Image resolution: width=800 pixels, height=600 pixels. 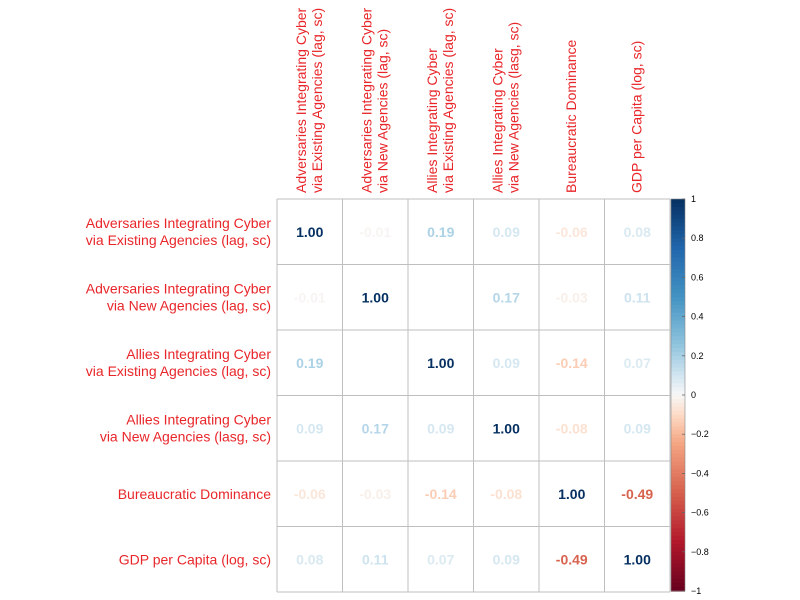 I want to click on cell-value-4-4: 1.00, so click(x=571, y=494).